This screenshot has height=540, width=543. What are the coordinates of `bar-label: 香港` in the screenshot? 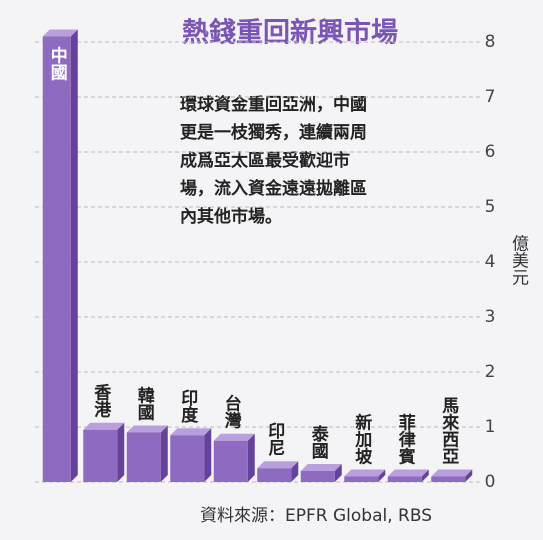 It's located at (100, 401).